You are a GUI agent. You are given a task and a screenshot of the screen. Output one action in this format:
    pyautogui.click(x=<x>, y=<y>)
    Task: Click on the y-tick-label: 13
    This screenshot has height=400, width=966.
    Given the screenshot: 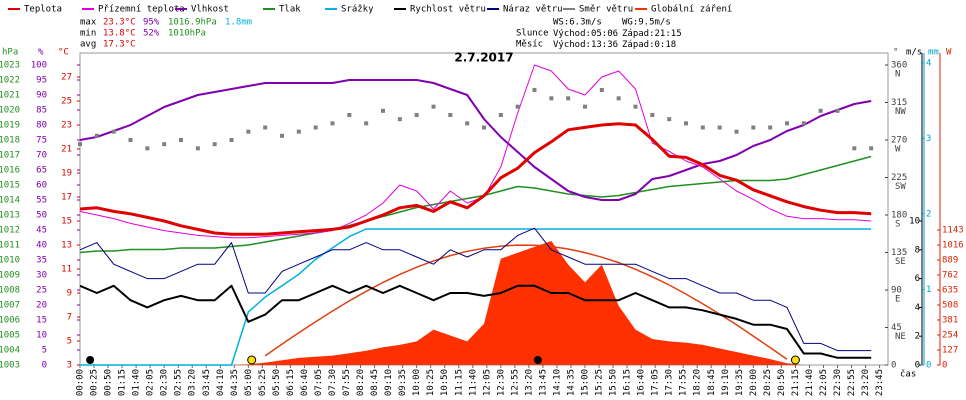 What is the action you would take?
    pyautogui.click(x=66, y=246)
    